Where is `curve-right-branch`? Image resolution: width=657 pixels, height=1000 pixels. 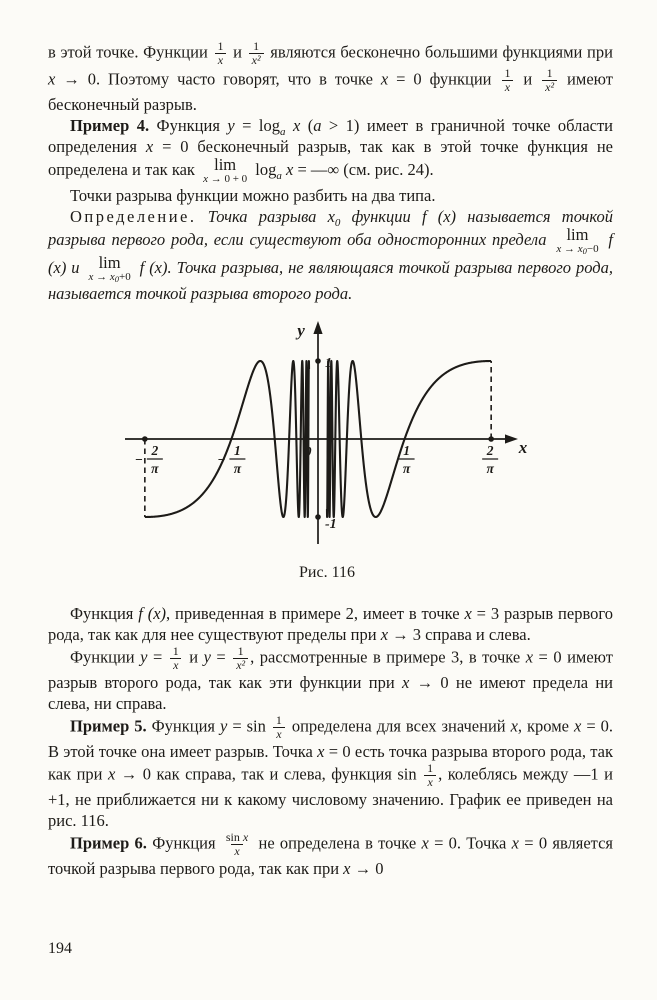
curve-right-branch is located at coordinates (408, 439).